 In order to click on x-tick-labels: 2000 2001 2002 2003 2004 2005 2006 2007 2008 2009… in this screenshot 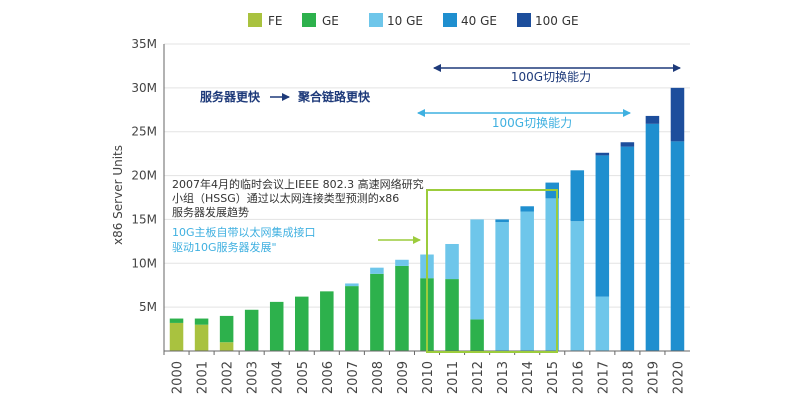, I will do `click(424, 372)`.